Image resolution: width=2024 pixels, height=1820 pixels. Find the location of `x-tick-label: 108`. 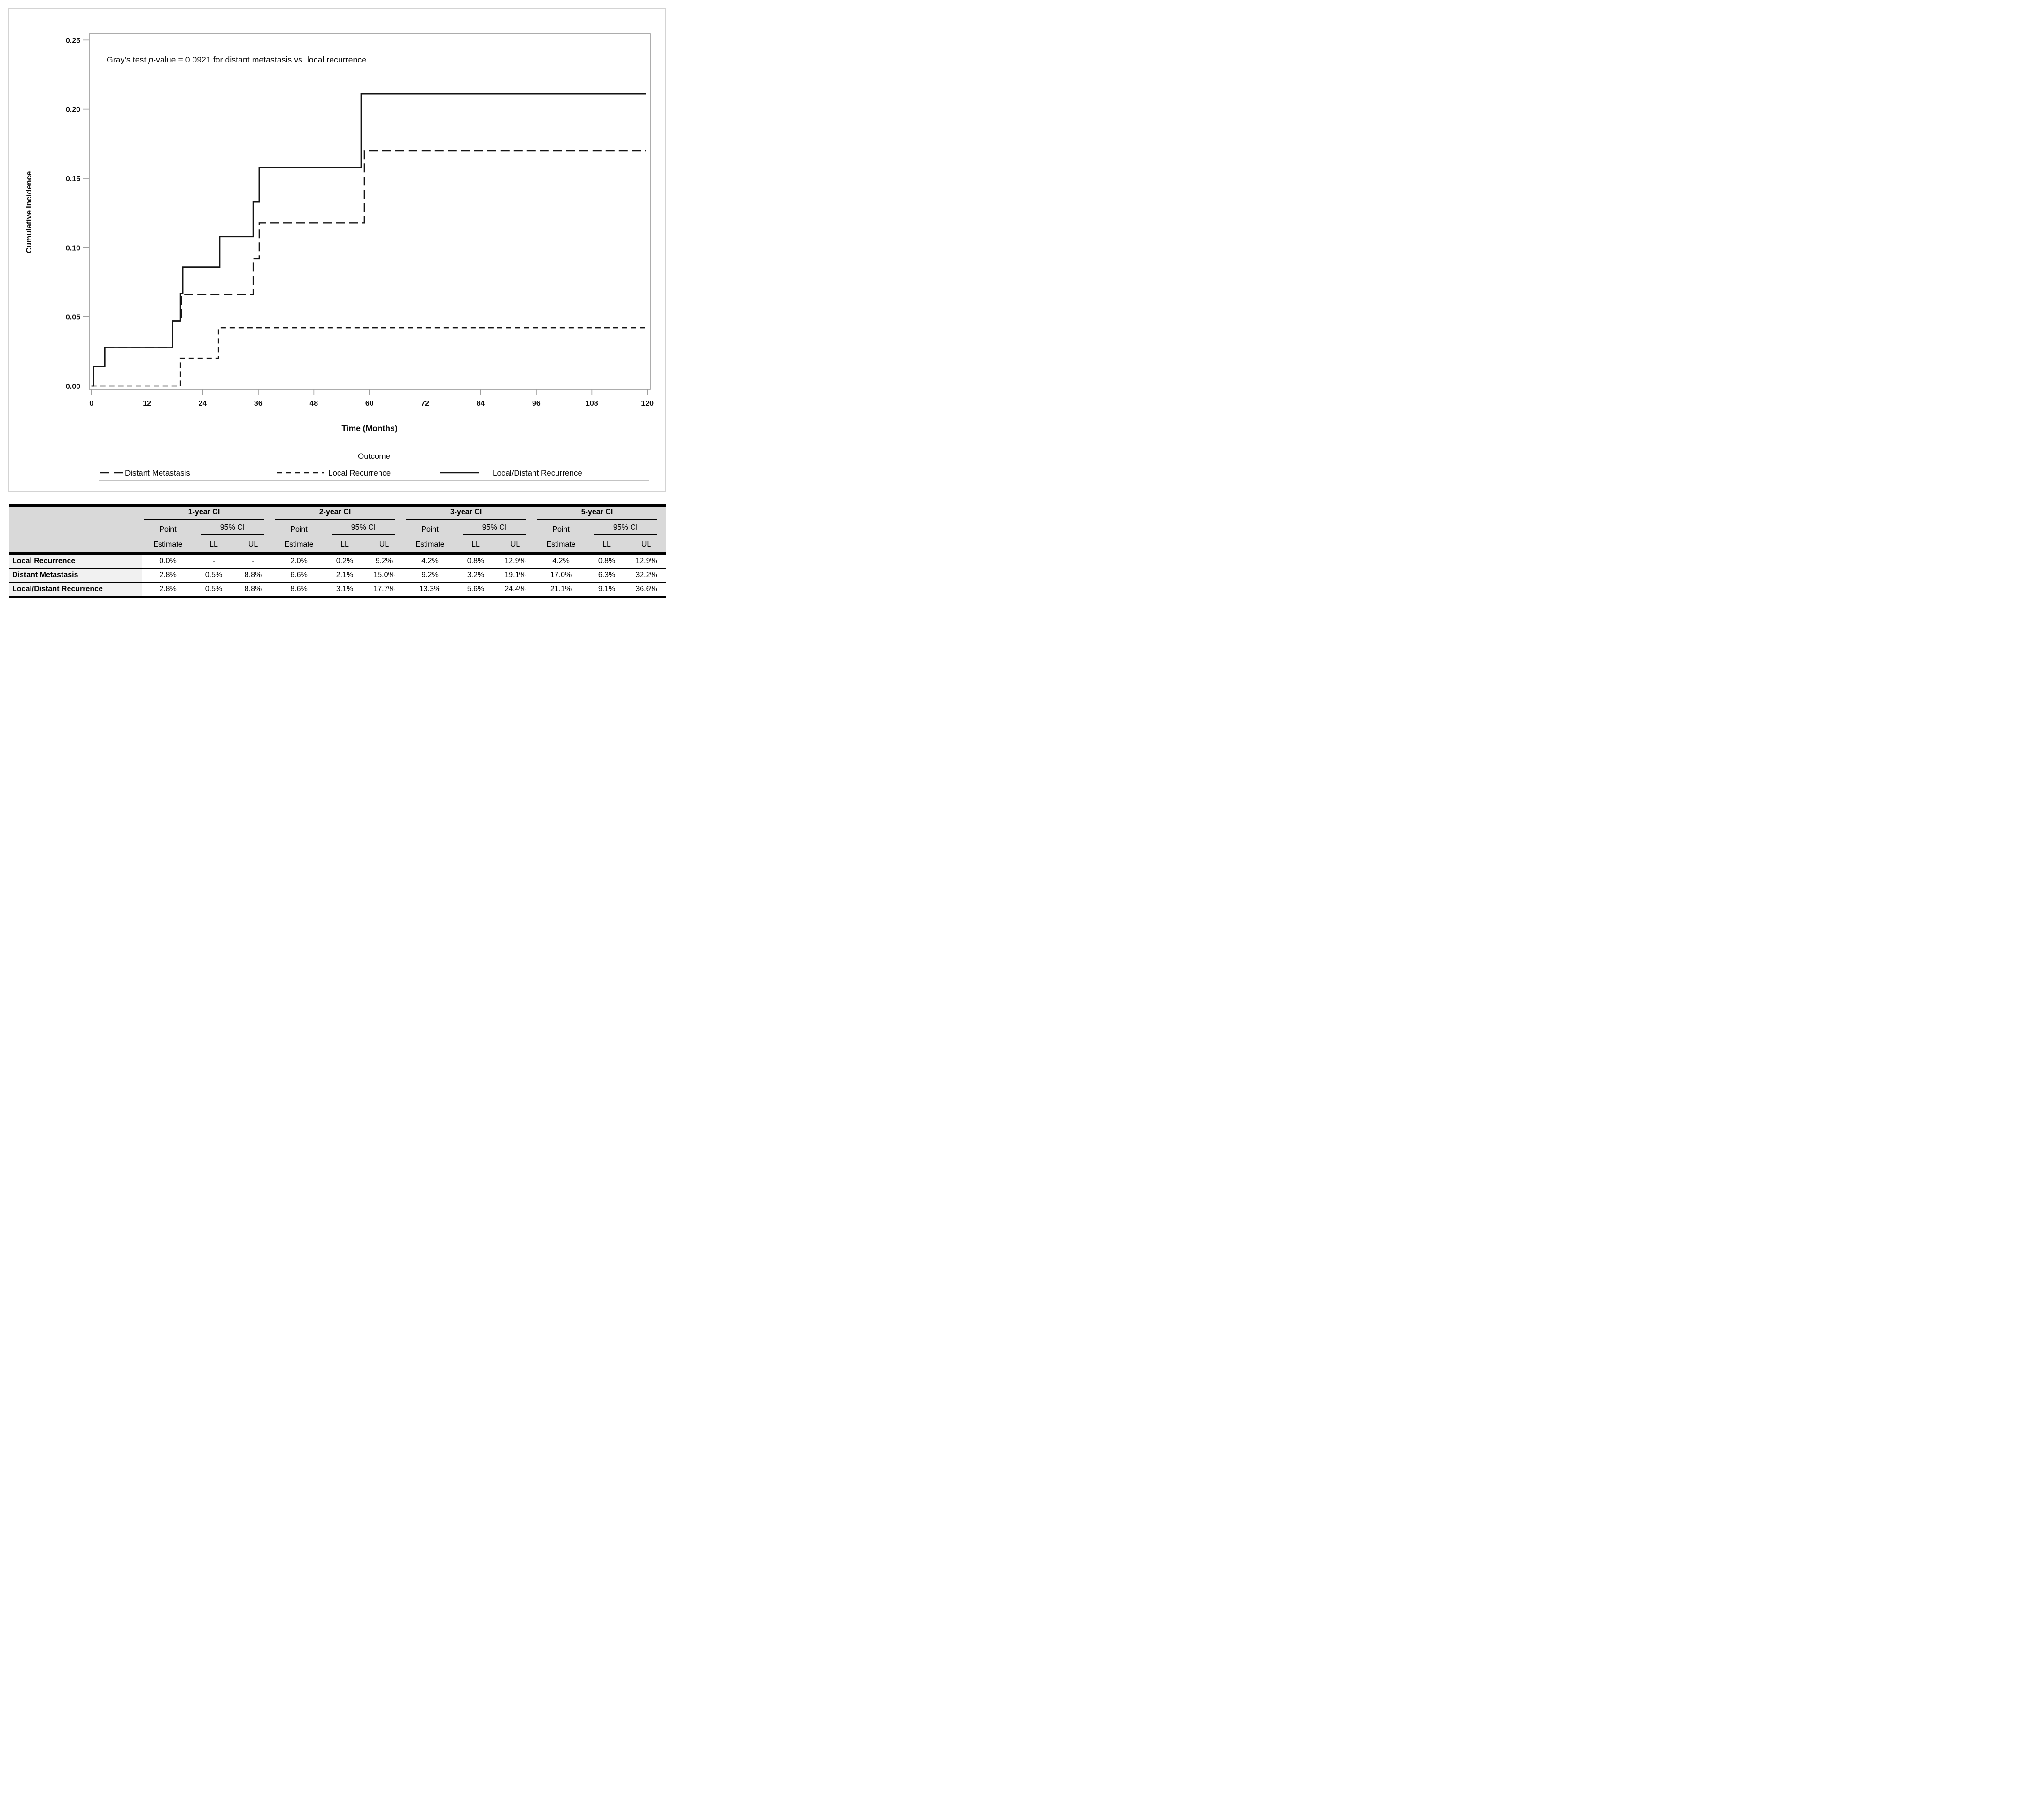

x-tick-label: 108 is located at coordinates (592, 404).